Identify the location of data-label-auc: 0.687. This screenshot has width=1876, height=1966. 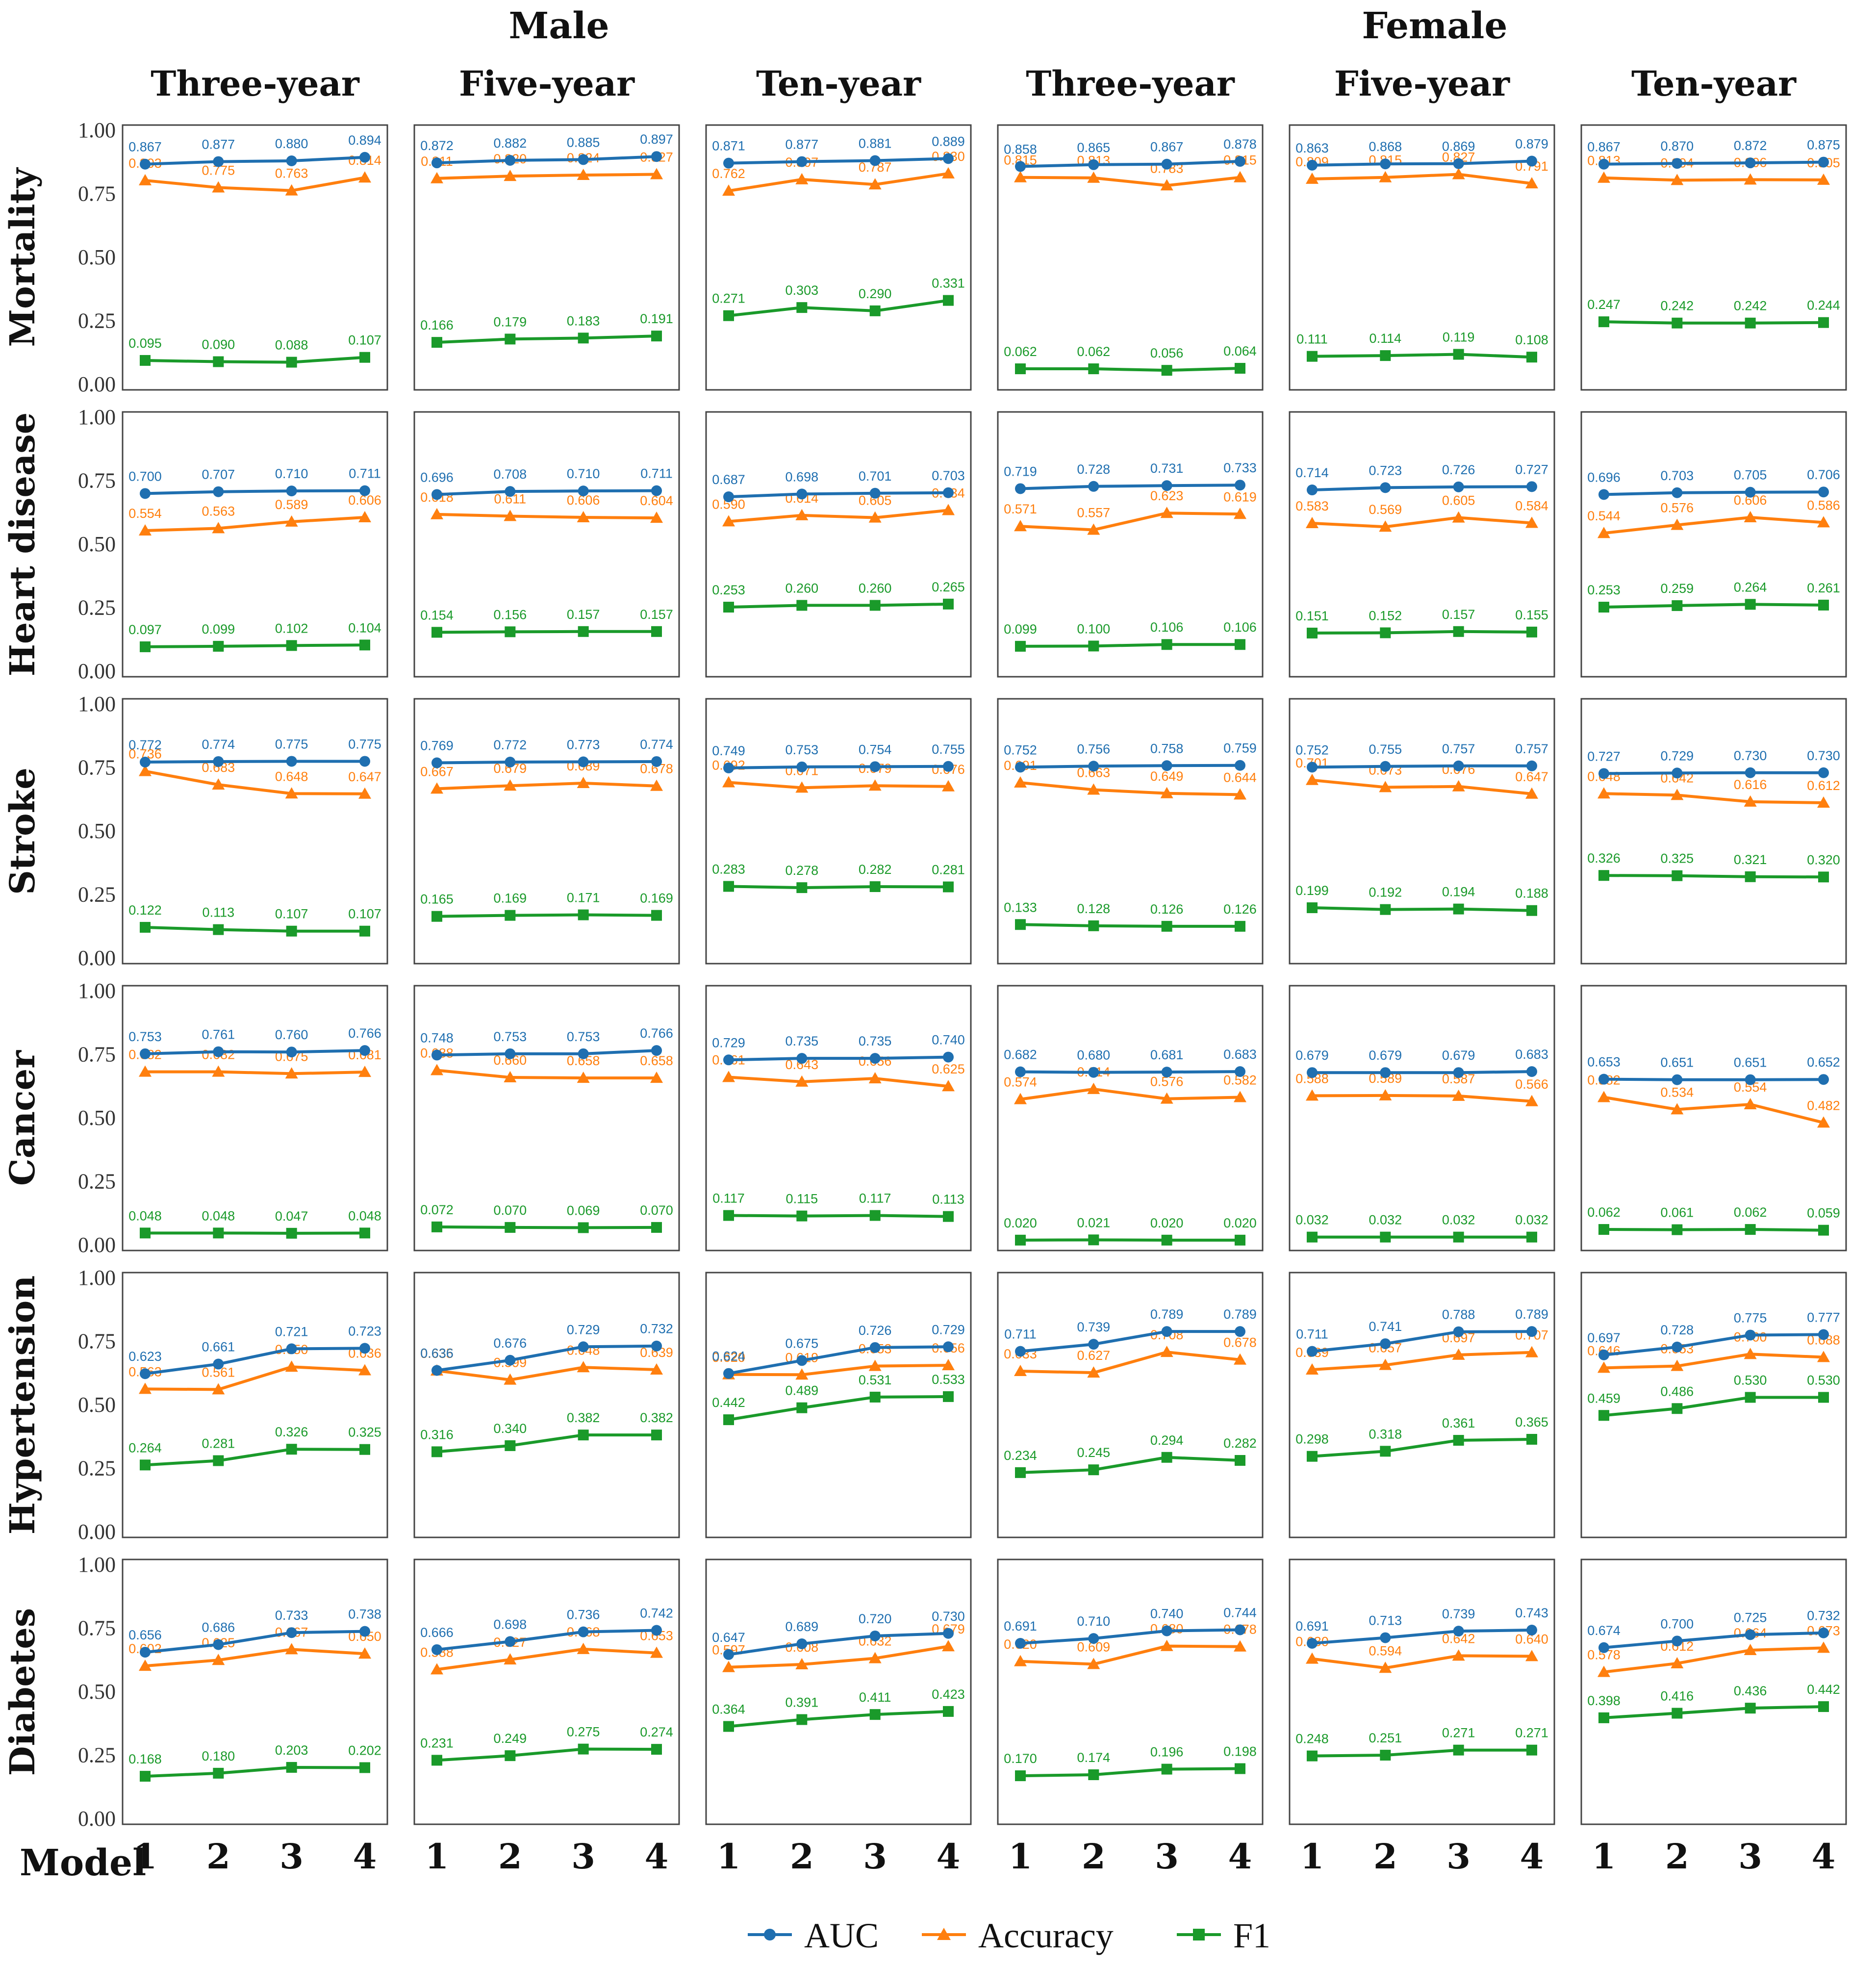
(728, 480).